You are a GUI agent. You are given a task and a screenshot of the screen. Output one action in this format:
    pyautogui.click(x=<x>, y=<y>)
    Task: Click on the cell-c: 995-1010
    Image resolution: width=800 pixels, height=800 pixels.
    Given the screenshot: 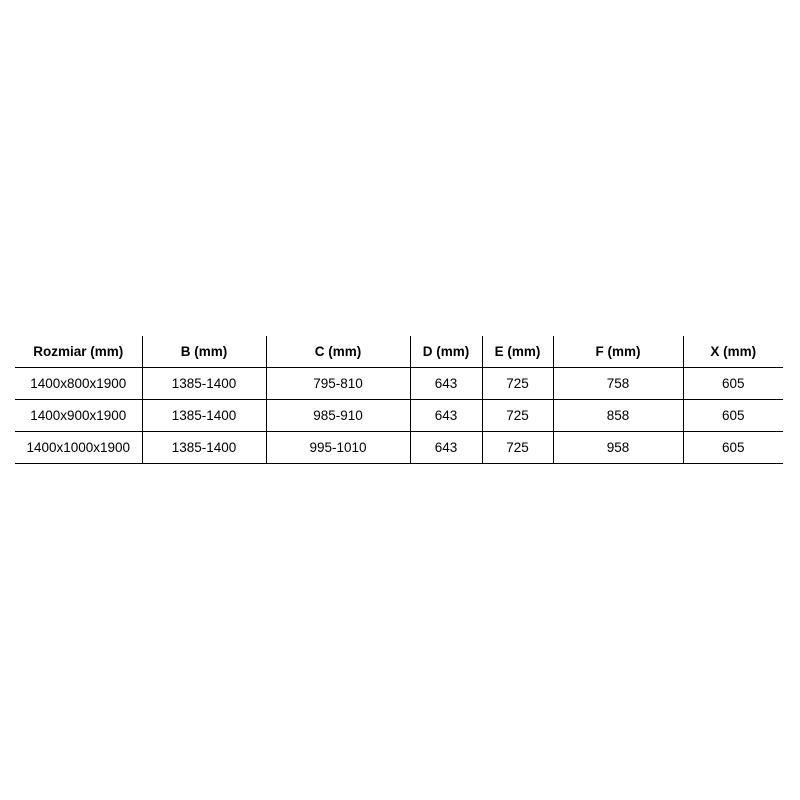 What is the action you would take?
    pyautogui.click(x=337, y=447)
    